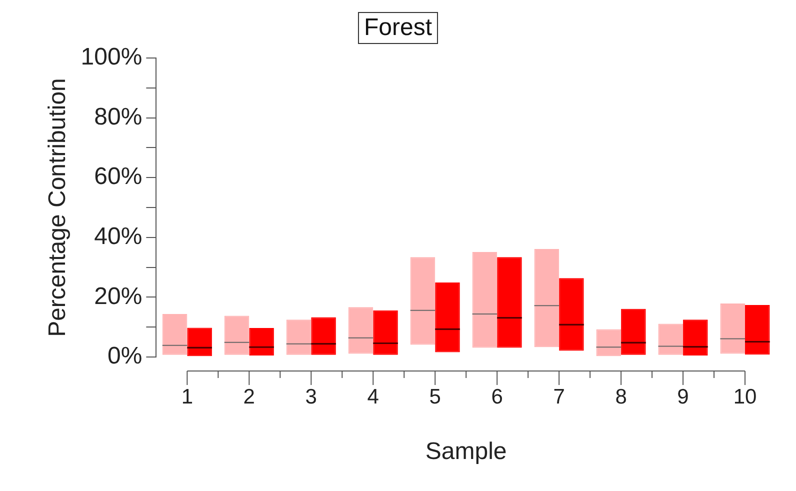 The height and width of the screenshot is (491, 796). Describe the element at coordinates (497, 396) in the screenshot. I see `x-tick-label: 6` at that location.